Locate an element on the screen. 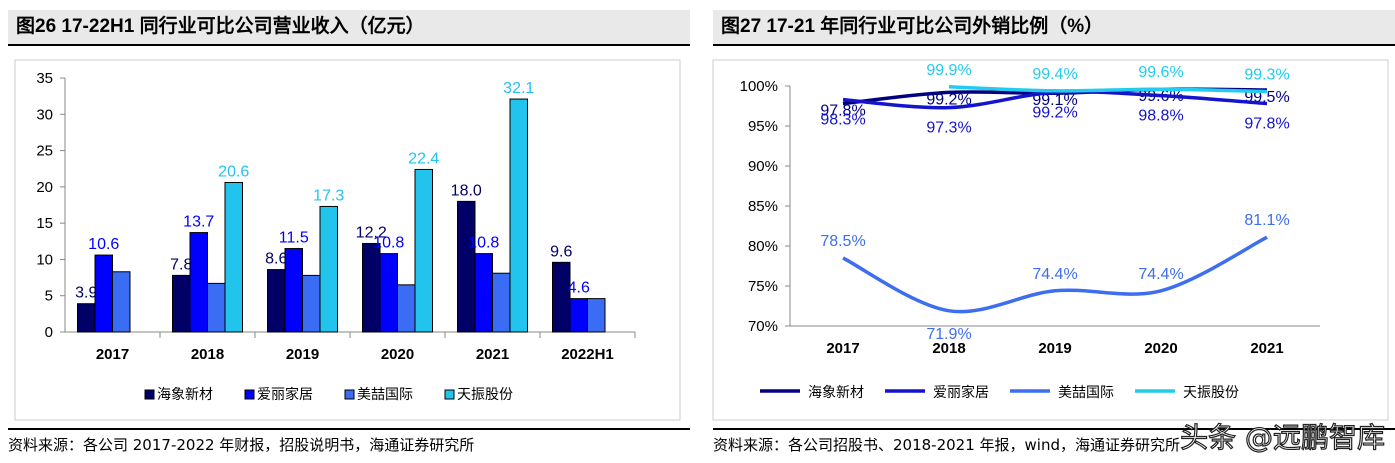 The image size is (1395, 463). data-label: 99.1% is located at coordinates (1054, 100).